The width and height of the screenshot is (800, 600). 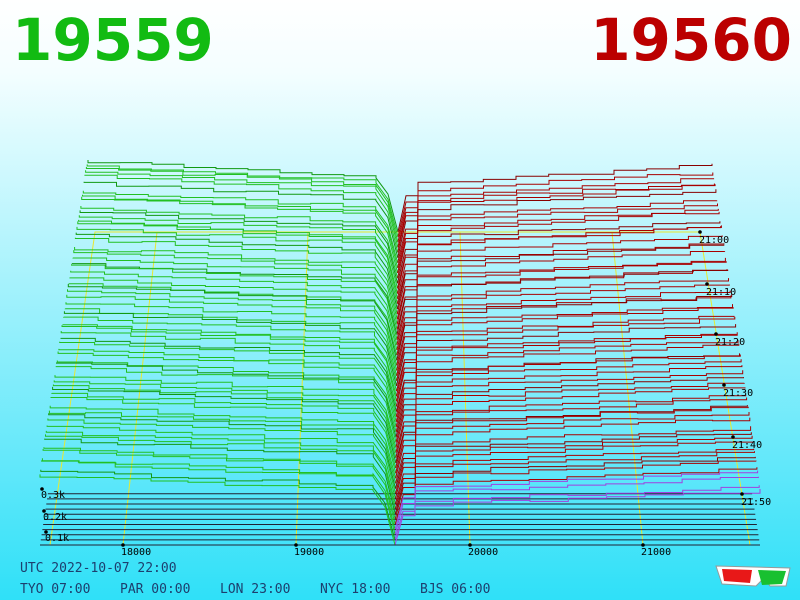 What do you see at coordinates (55, 517) in the screenshot?
I see `depth-label: 0.2k` at bounding box center [55, 517].